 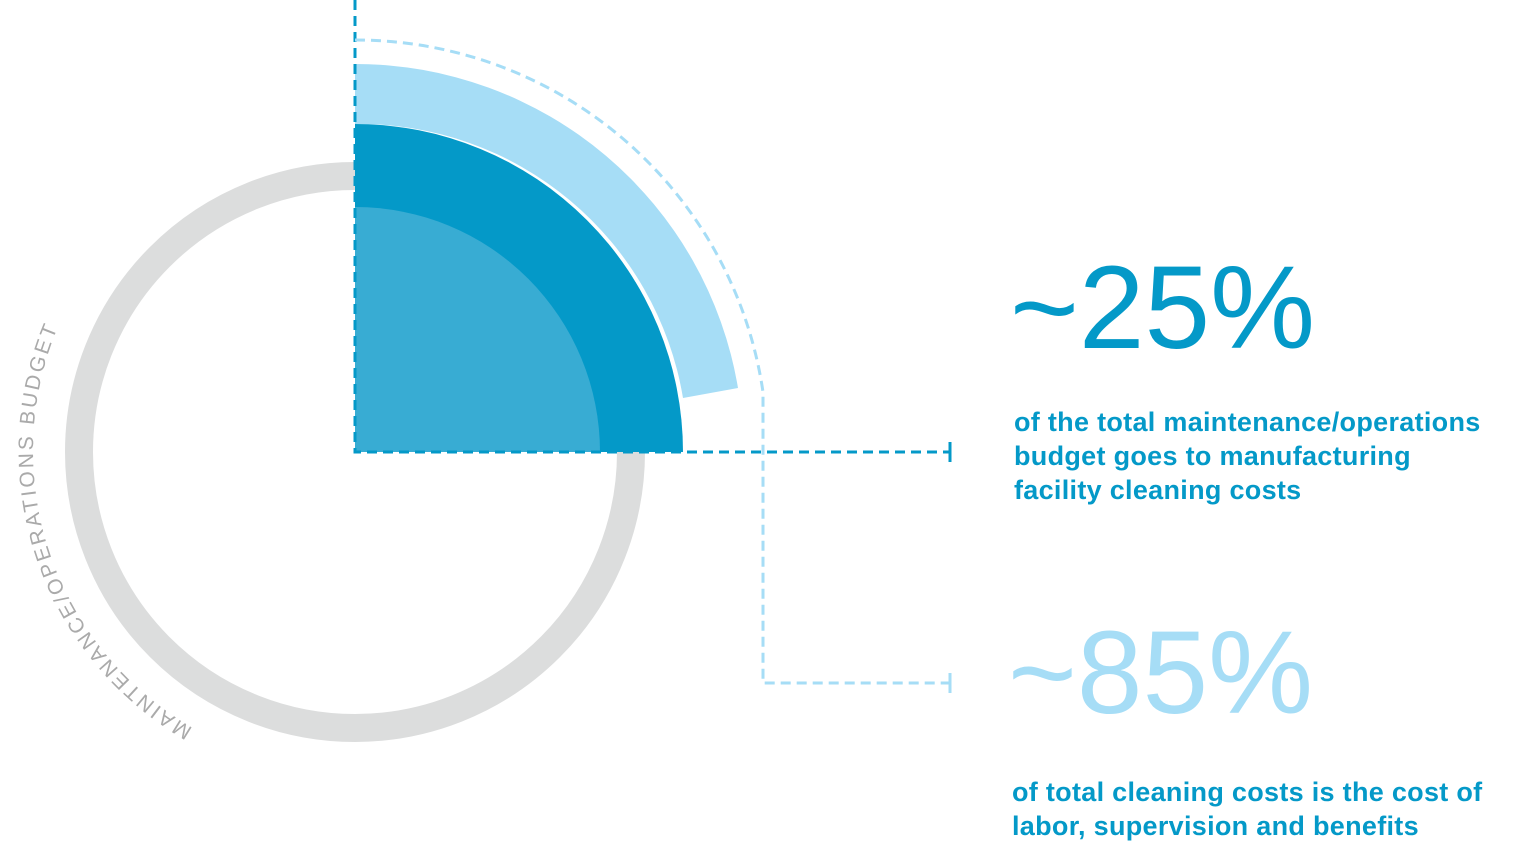 I want to click on stat-description: facility cleaning costs, so click(x=1158, y=490).